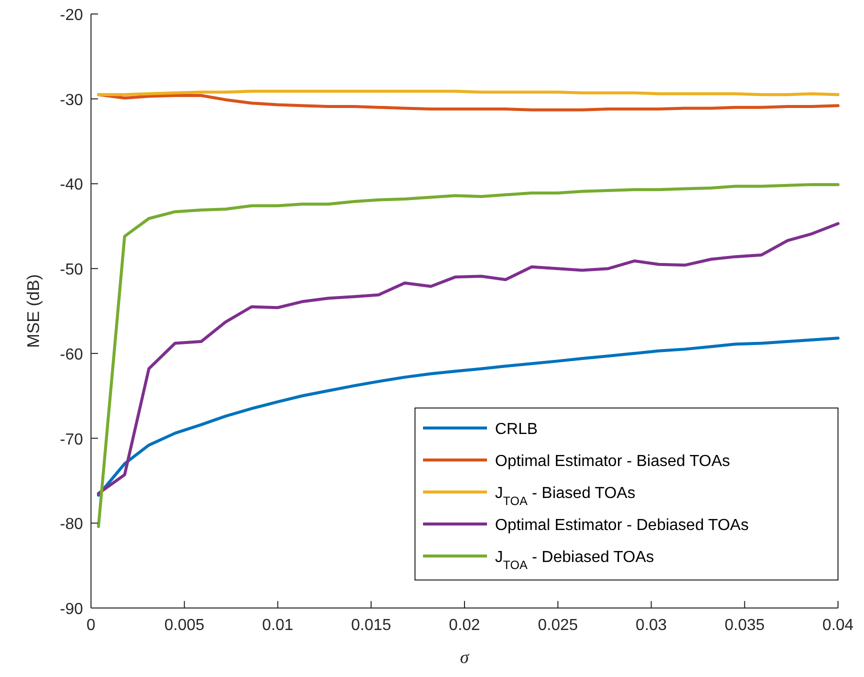 Image resolution: width=864 pixels, height=677 pixels. Describe the element at coordinates (184, 625) in the screenshot. I see `x-tick-label: 0.005` at that location.